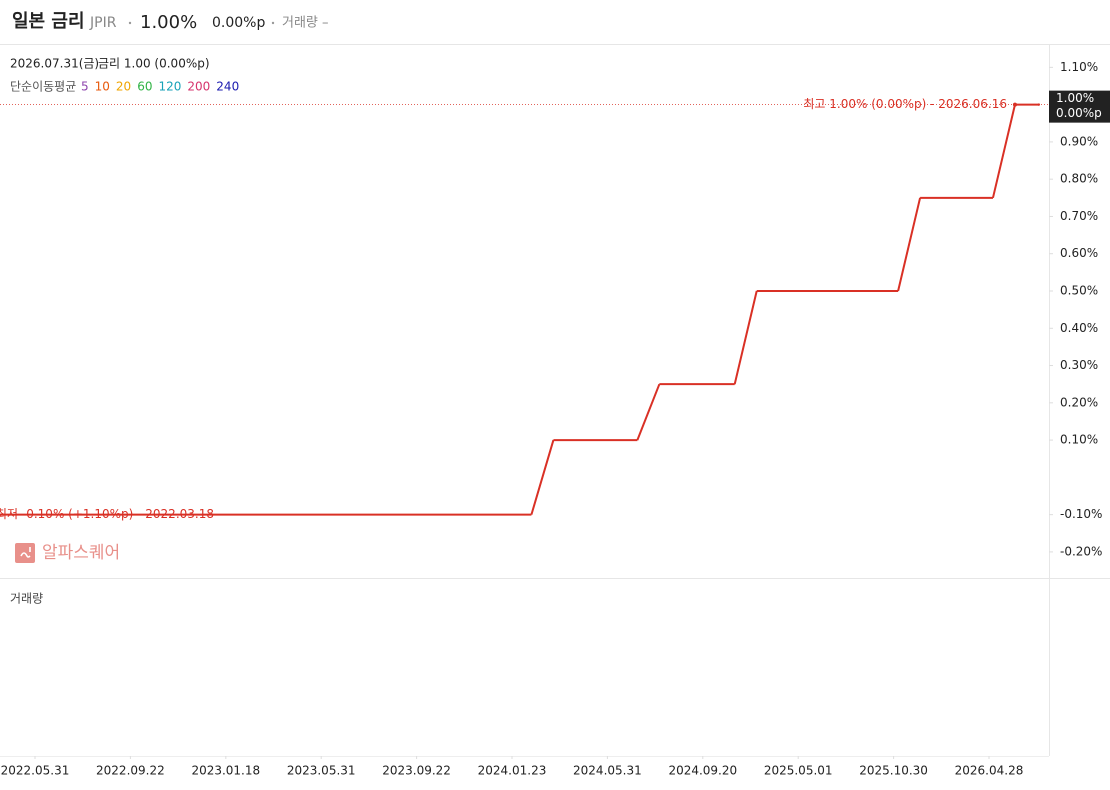 The height and width of the screenshot is (790, 1110). I want to click on y-tick-label: 0.40%, so click(1079, 328).